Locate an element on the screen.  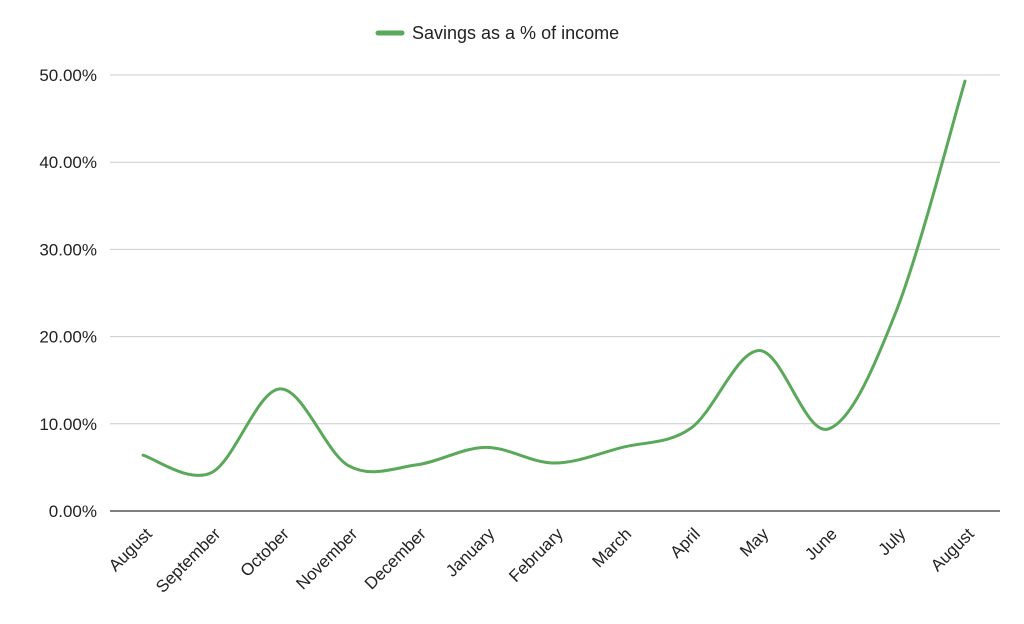
x-tick-label: June is located at coordinates (821, 544).